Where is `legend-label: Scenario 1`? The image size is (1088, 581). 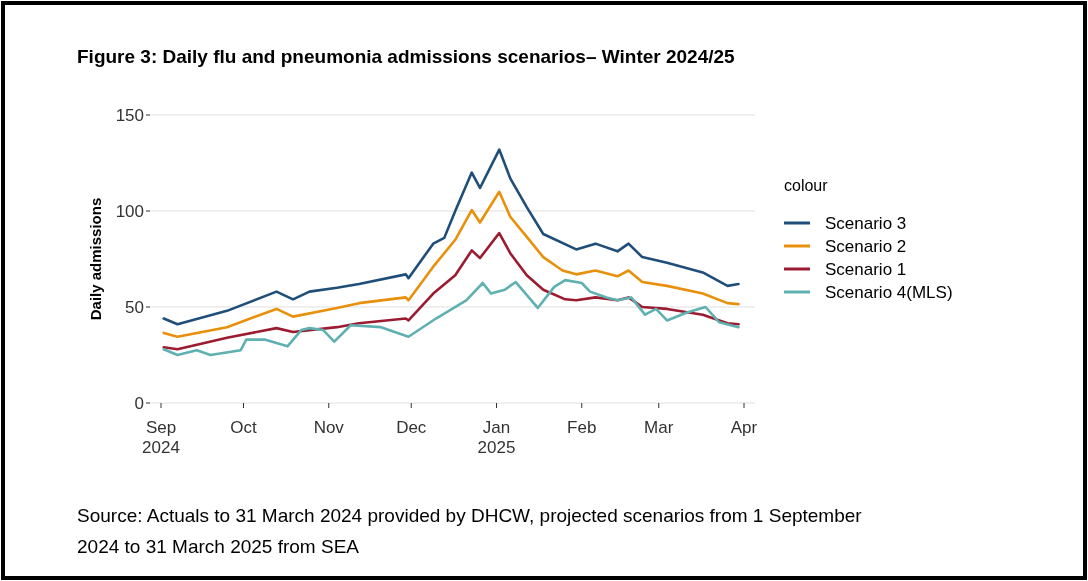
legend-label: Scenario 1 is located at coordinates (866, 269).